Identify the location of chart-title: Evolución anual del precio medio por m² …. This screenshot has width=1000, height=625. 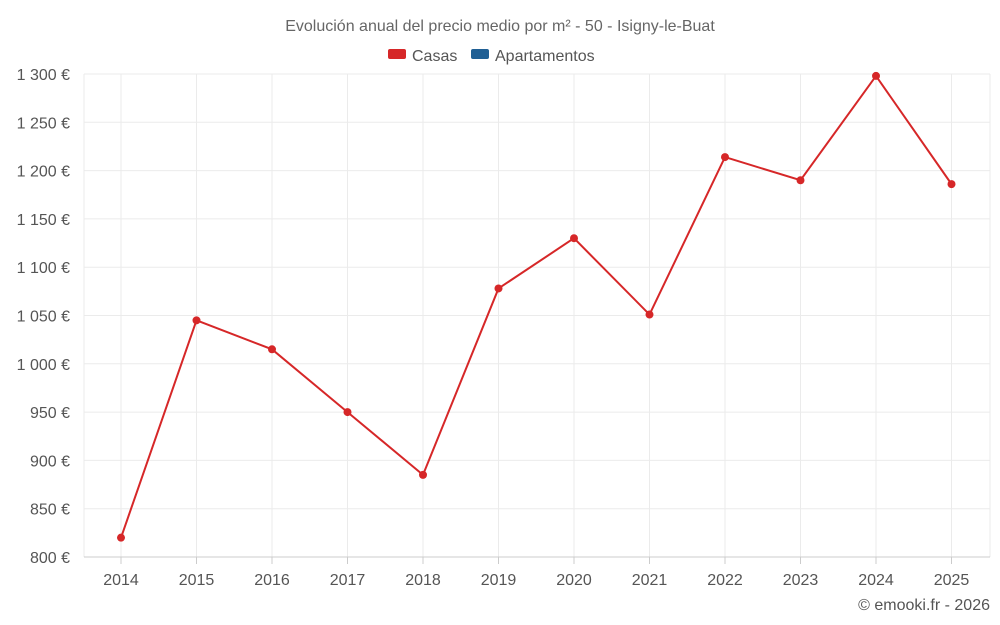
(500, 26).